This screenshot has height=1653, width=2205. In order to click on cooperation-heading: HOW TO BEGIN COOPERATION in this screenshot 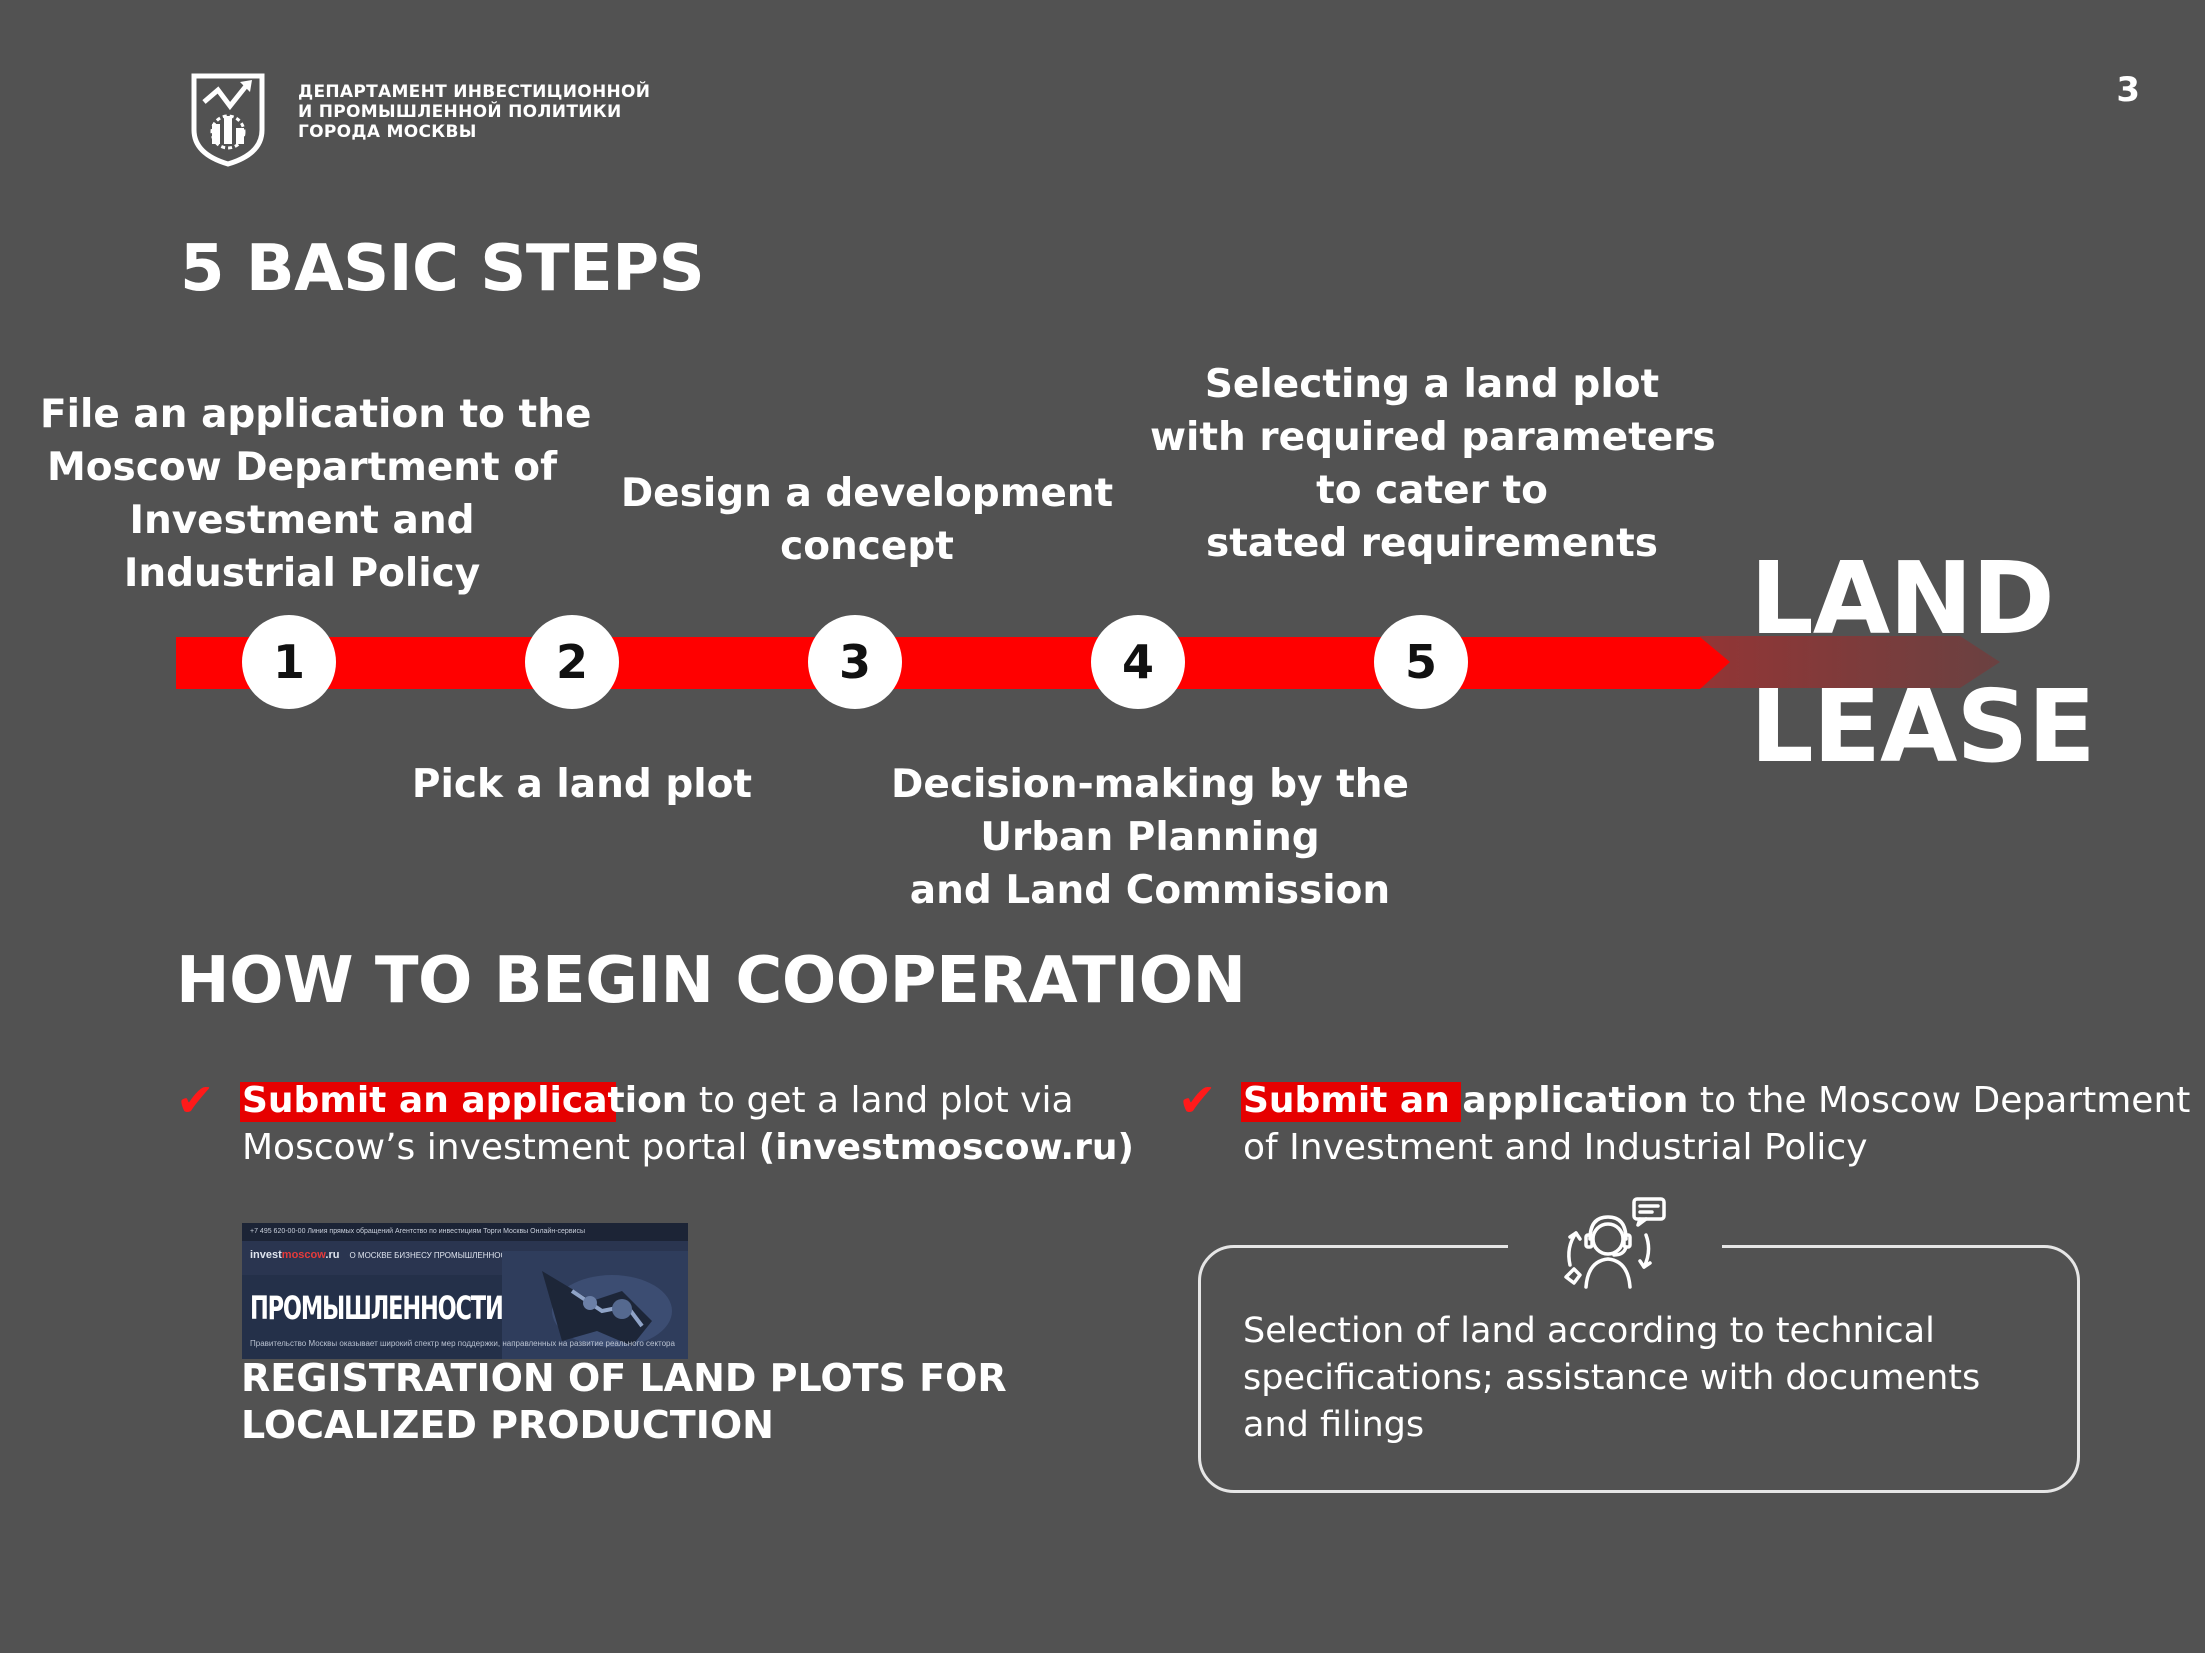, I will do `click(711, 981)`.